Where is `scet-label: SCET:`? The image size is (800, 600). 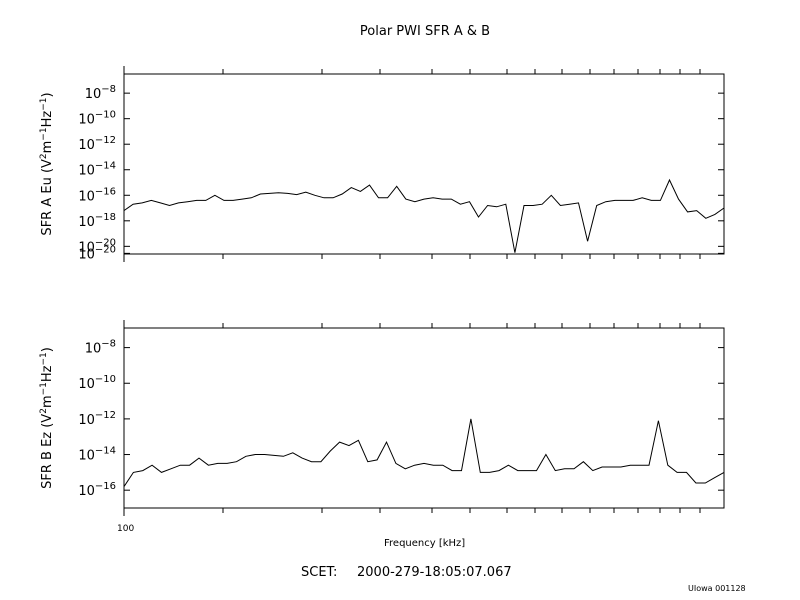
scet-label: SCET: is located at coordinates (319, 572).